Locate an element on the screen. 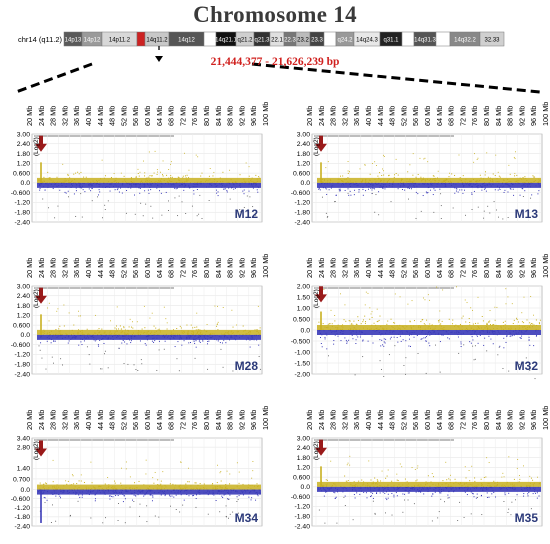  plot-header is located at coordinates (104, 288).